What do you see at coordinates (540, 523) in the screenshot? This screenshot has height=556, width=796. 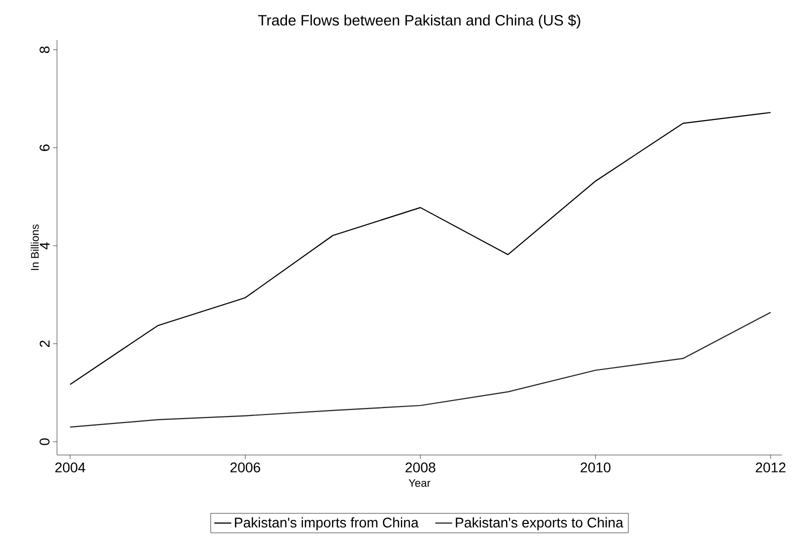 I see `legend-label: Pakistan's exports to China` at bounding box center [540, 523].